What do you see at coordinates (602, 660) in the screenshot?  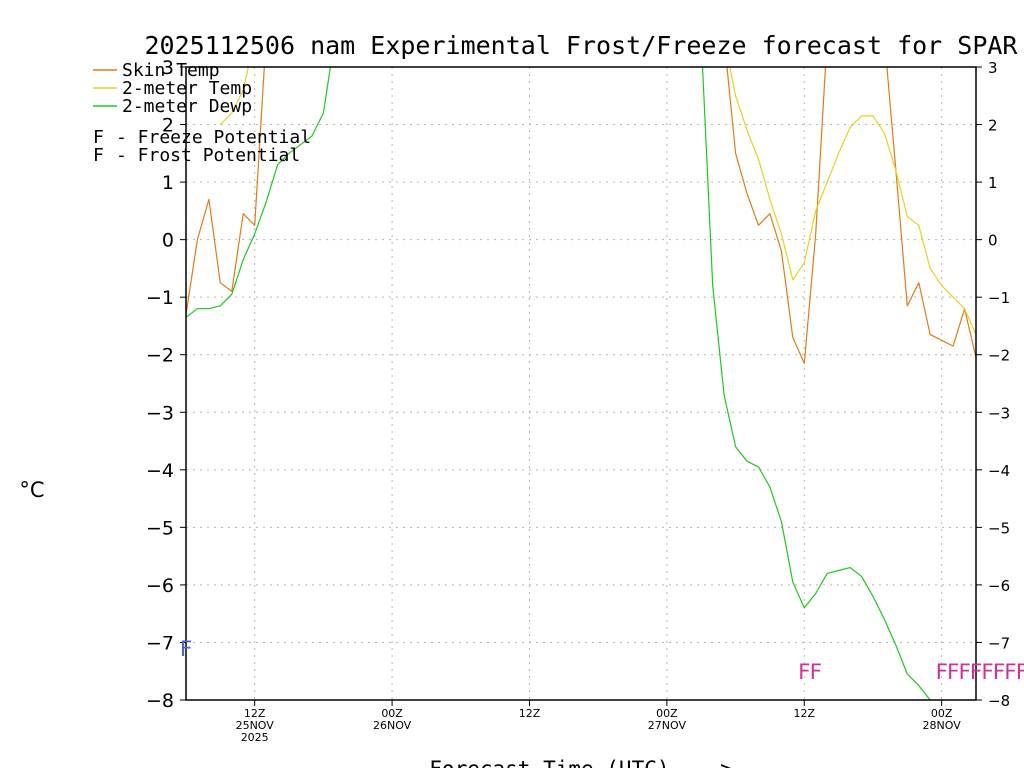 I see `frost-freeze-markers: FFFFFFFFFFFFFFFF` at bounding box center [602, 660].